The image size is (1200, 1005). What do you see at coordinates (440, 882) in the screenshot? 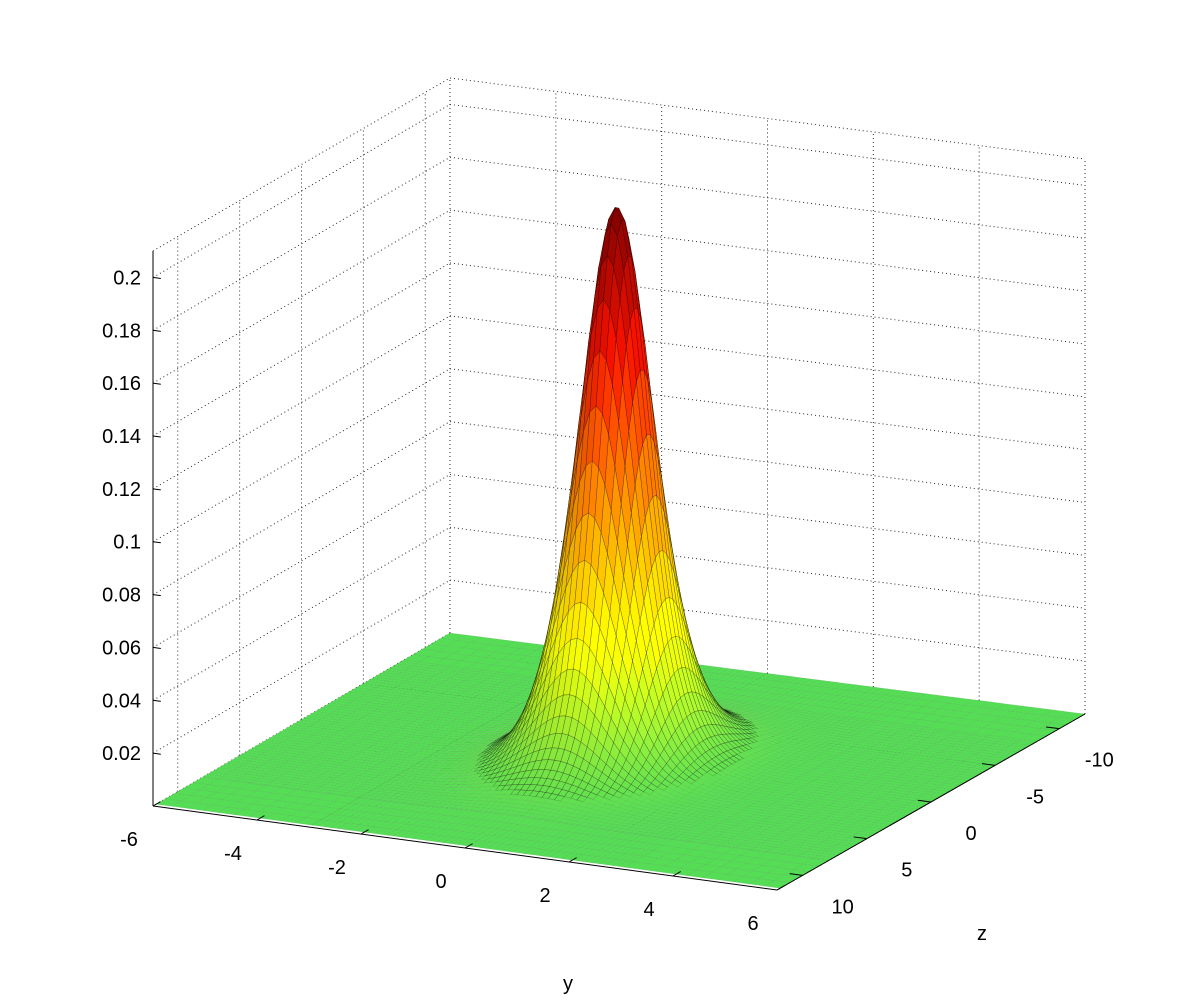
I see `x-tick-label: 0` at bounding box center [440, 882].